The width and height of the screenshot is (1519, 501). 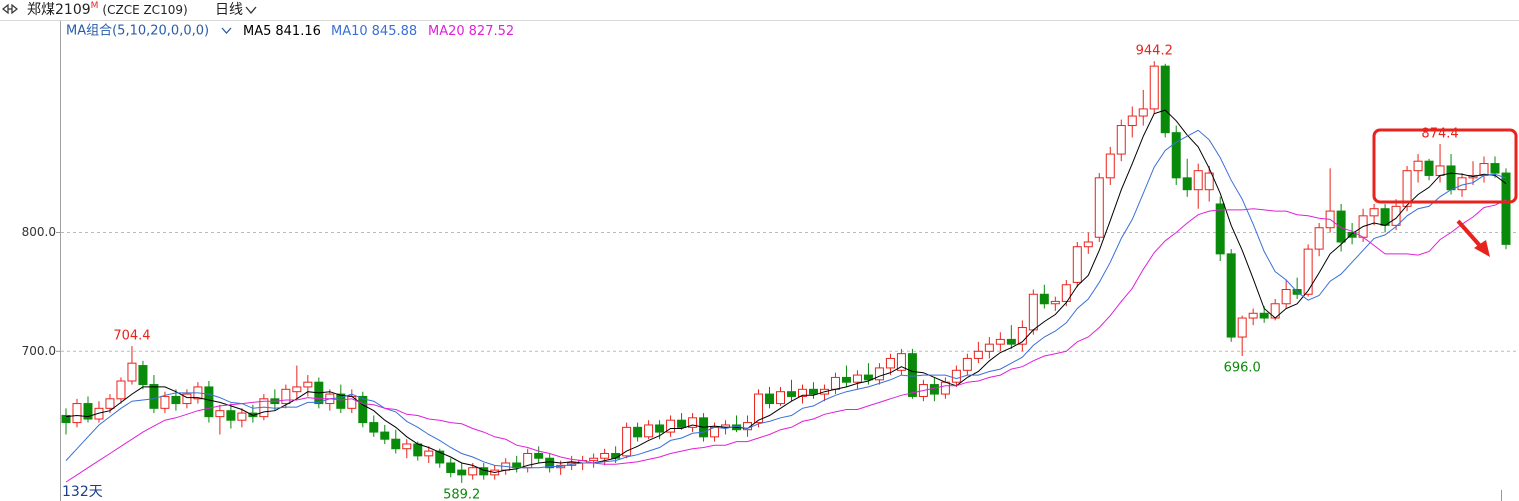 I want to click on legend-value: 841.16, so click(x=298, y=31).